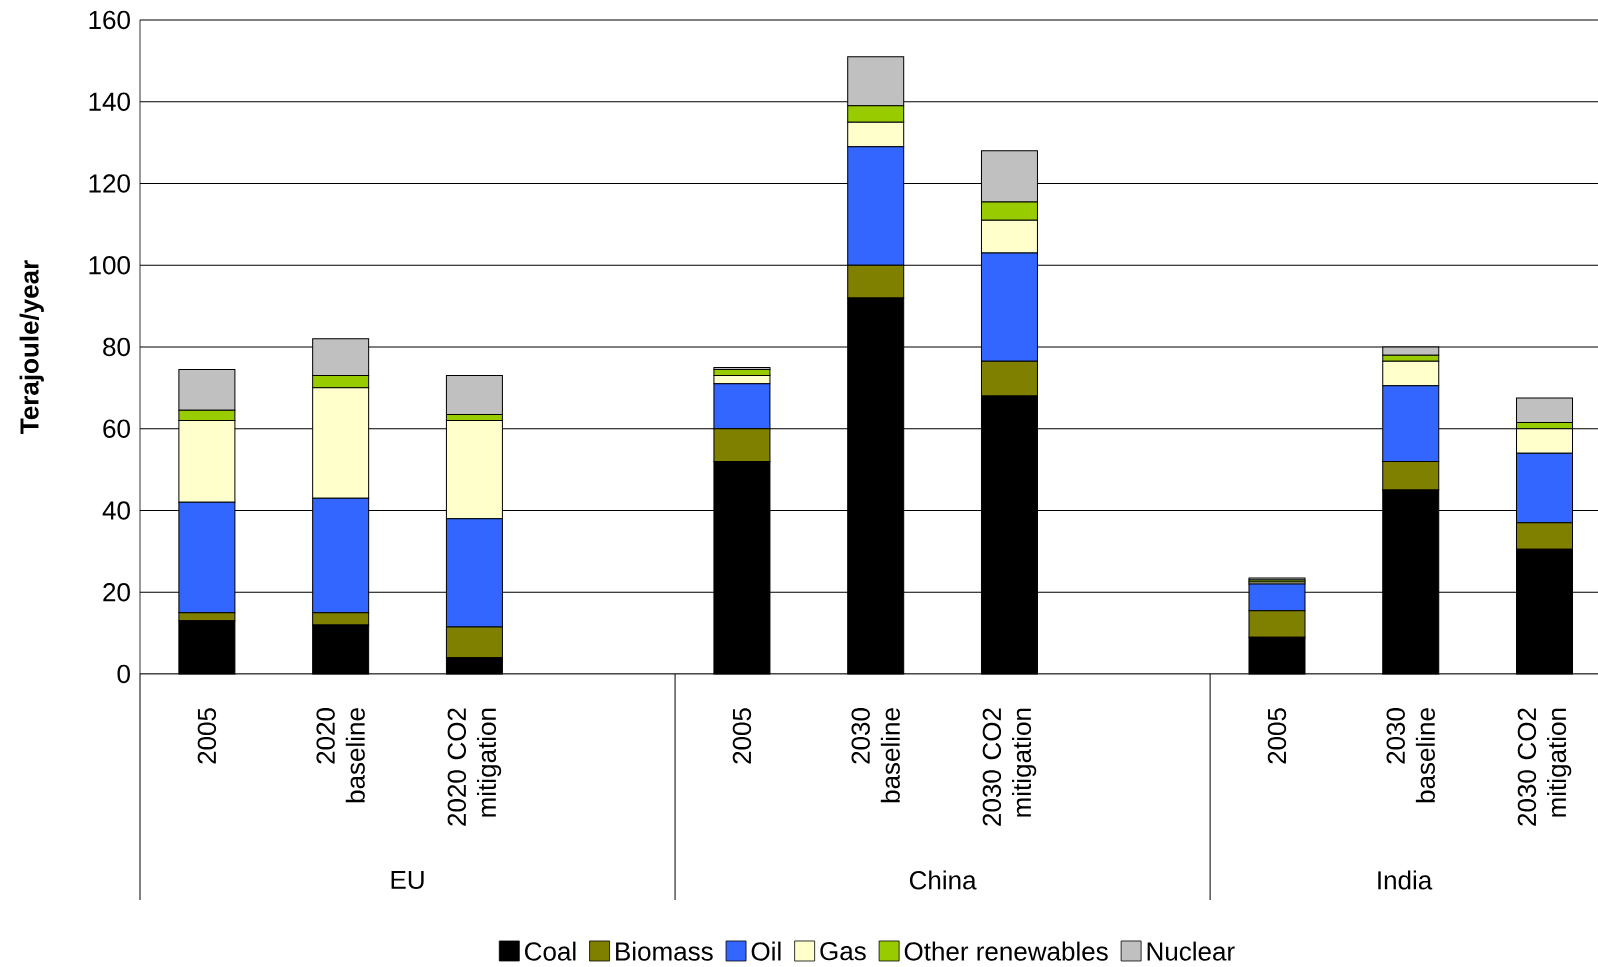 The height and width of the screenshot is (967, 1598). Describe the element at coordinates (407, 880) in the screenshot. I see `text: EU` at that location.